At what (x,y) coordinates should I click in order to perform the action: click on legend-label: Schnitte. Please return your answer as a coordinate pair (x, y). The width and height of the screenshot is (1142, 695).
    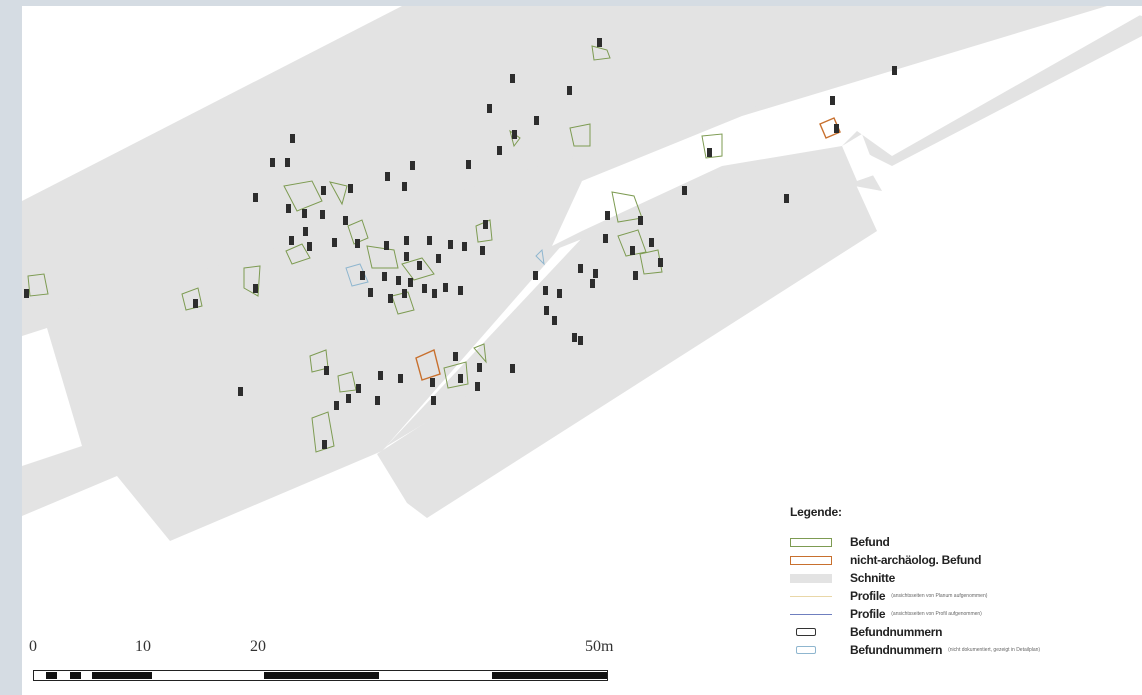
    Looking at the image, I should click on (872, 578).